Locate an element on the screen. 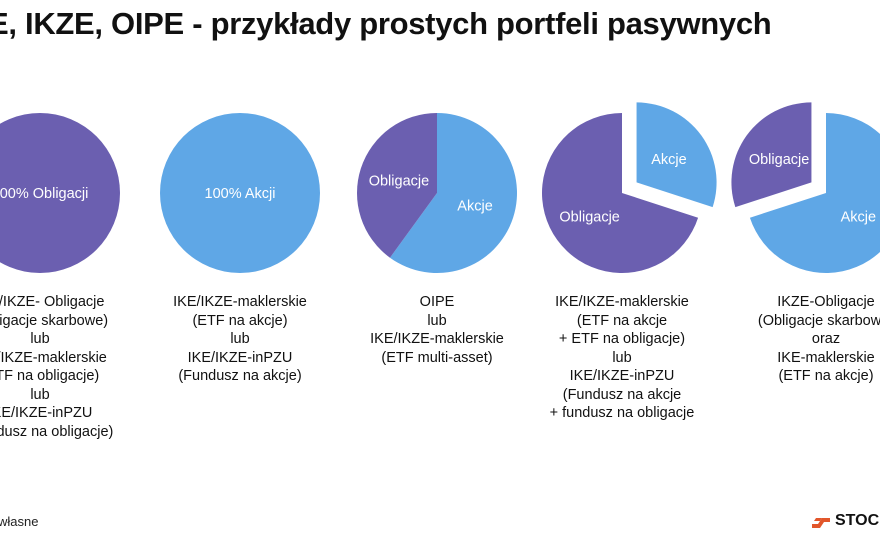 The height and width of the screenshot is (540, 880). pie-chart-3: Akcje Obligacje is located at coordinates (437, 193).